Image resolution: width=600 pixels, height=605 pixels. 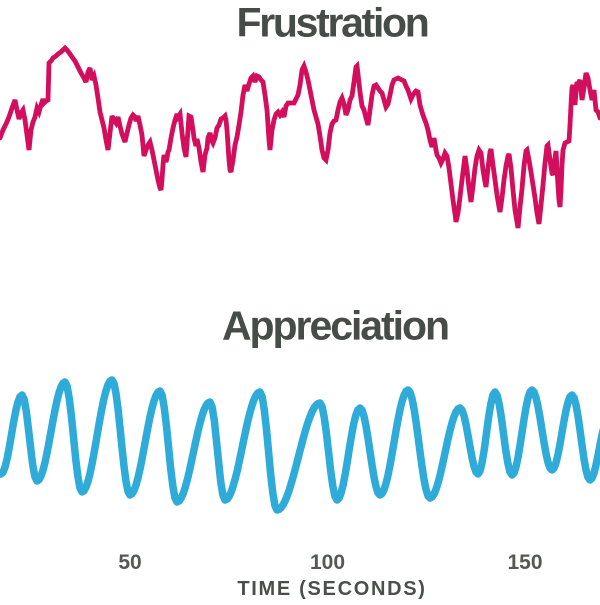 What do you see at coordinates (335, 326) in the screenshot?
I see `svg-text: Appreciation` at bounding box center [335, 326].